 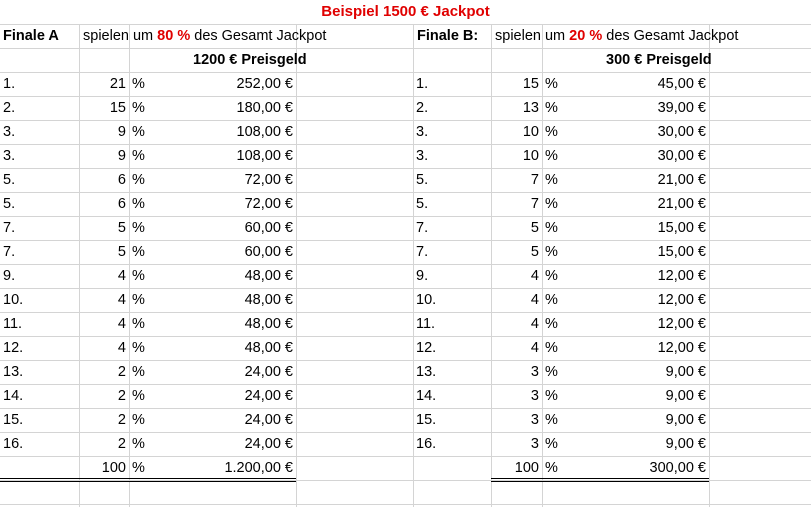 What do you see at coordinates (405, 132) in the screenshot?
I see `table-row: 3. 9% 108,00 € 3. 10% 30,00 €` at bounding box center [405, 132].